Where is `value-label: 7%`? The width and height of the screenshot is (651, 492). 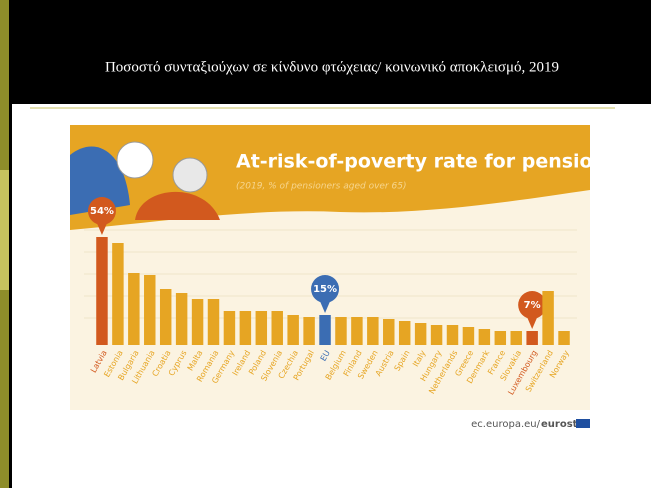
value-label: 7% is located at coordinates (532, 305).